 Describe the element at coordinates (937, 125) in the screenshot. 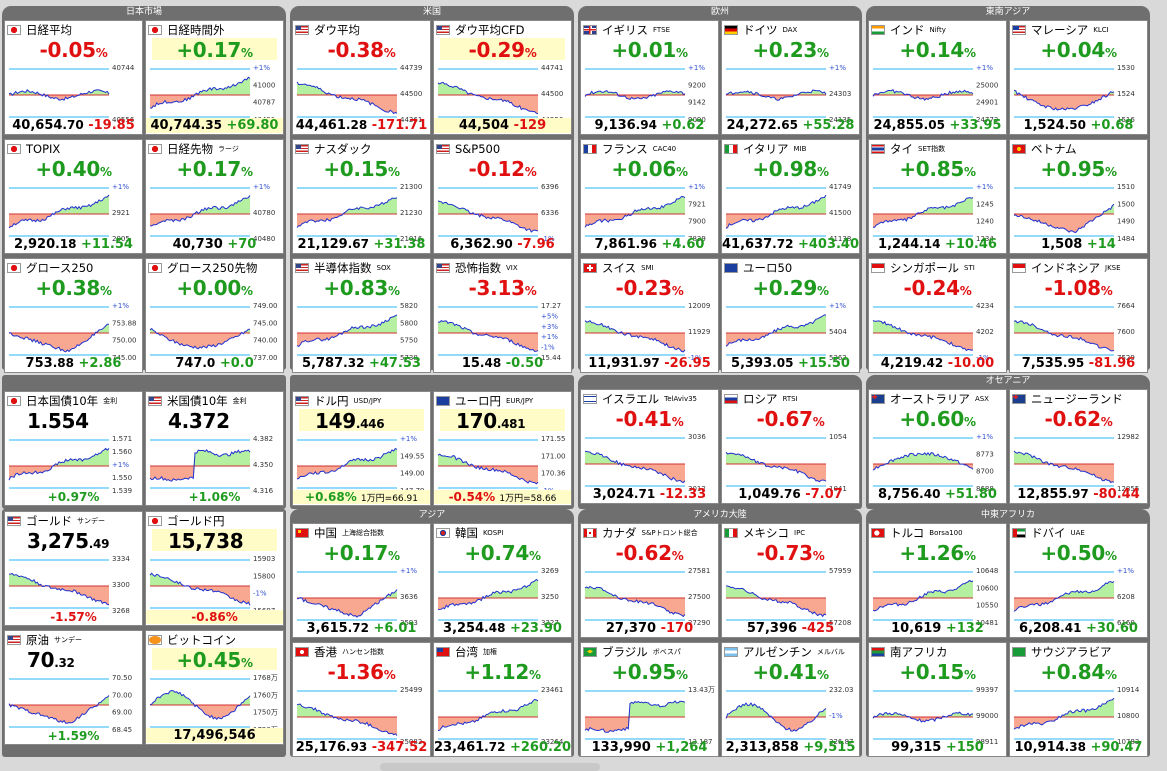

I see `price-value: 24,855.05 +33.95` at that location.